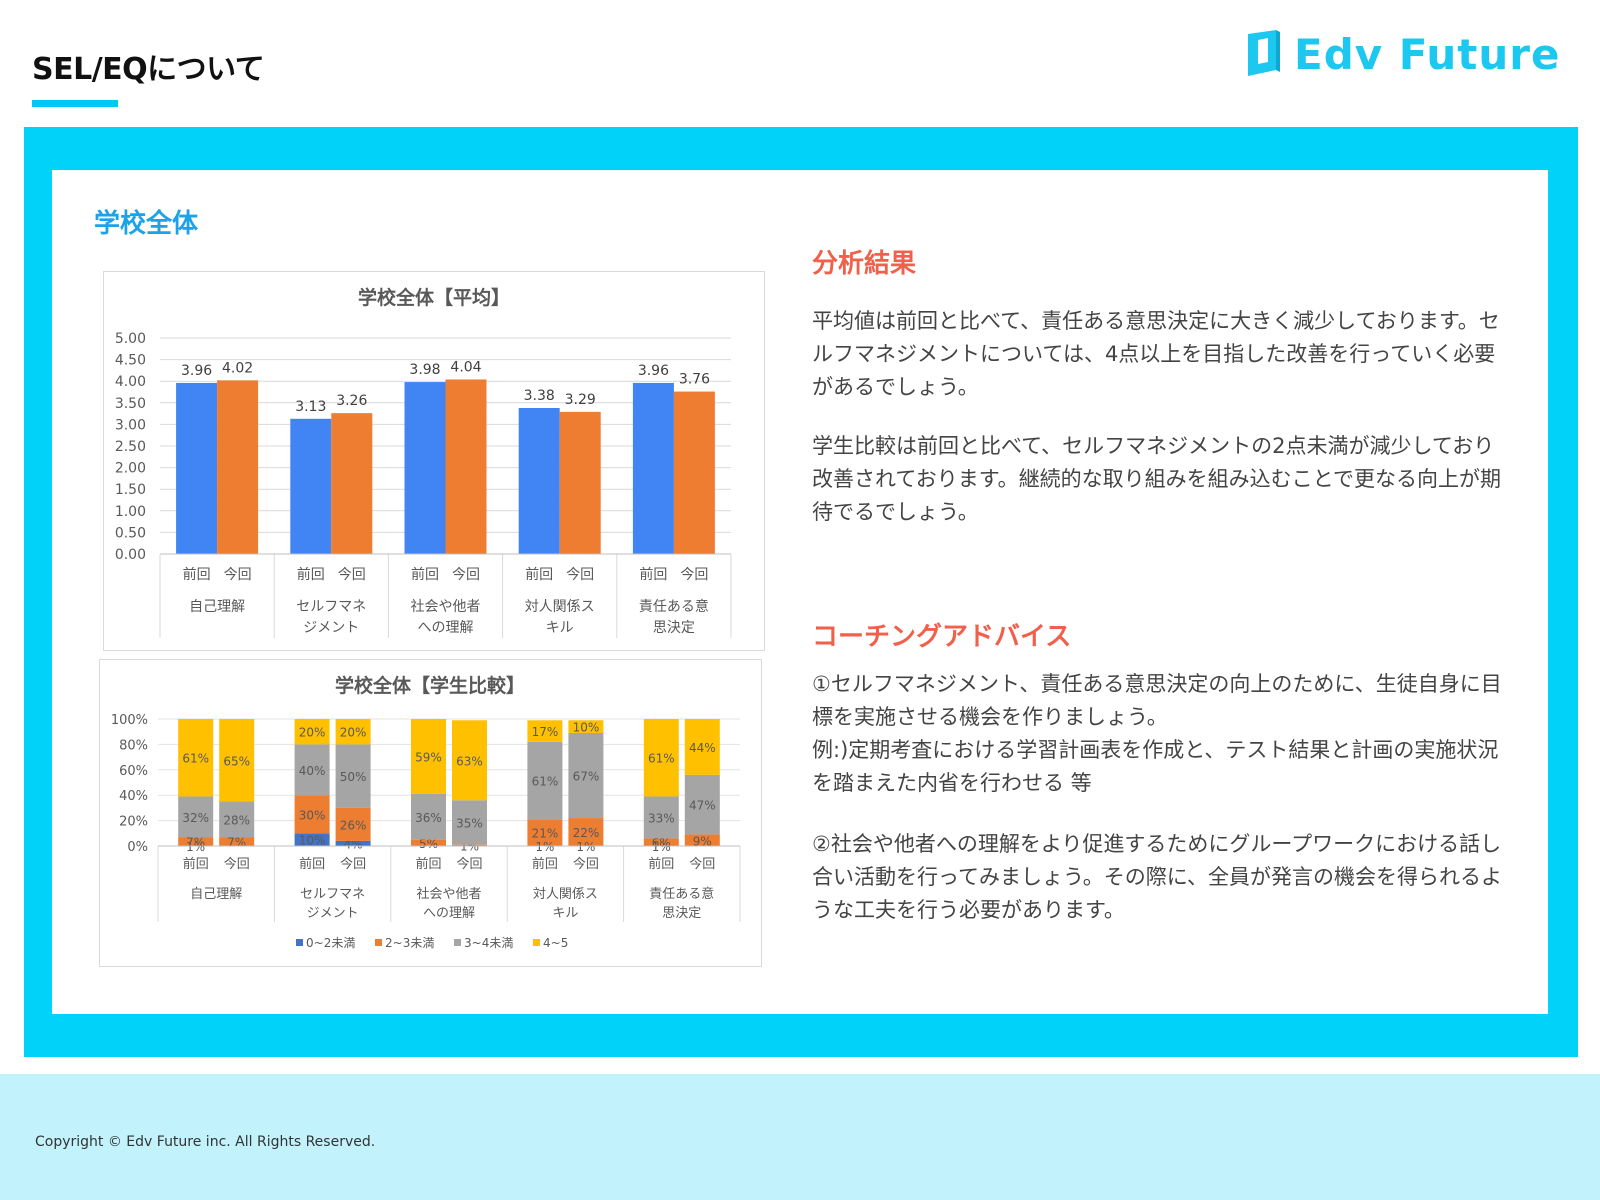 Image resolution: width=1600 pixels, height=1200 pixels. I want to click on x-category-label: ジメント, so click(331, 628).